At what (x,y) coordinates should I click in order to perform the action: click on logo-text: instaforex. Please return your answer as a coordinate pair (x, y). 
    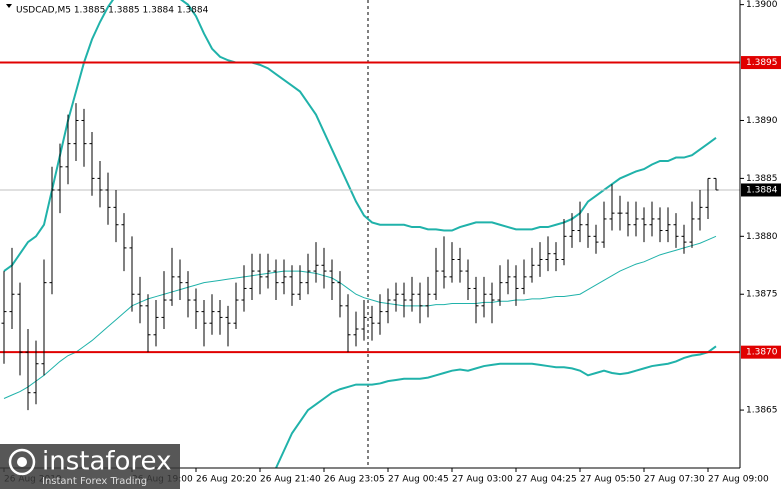
    Looking at the image, I should click on (106, 462).